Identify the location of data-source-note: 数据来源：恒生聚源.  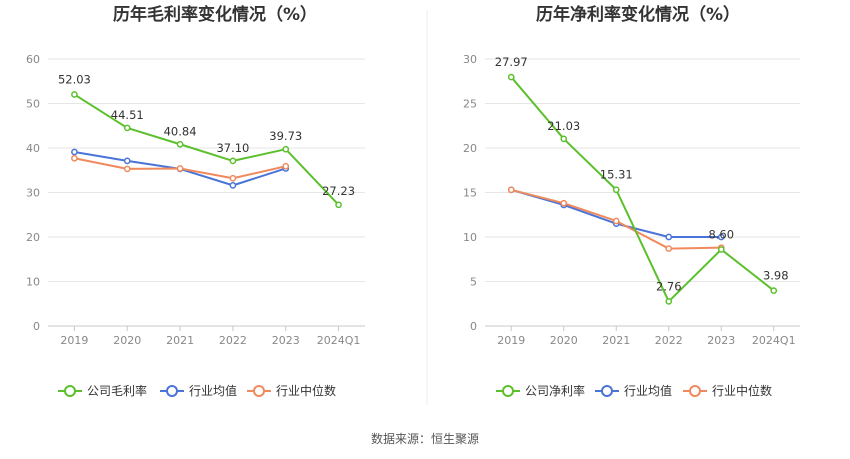
(425, 438).